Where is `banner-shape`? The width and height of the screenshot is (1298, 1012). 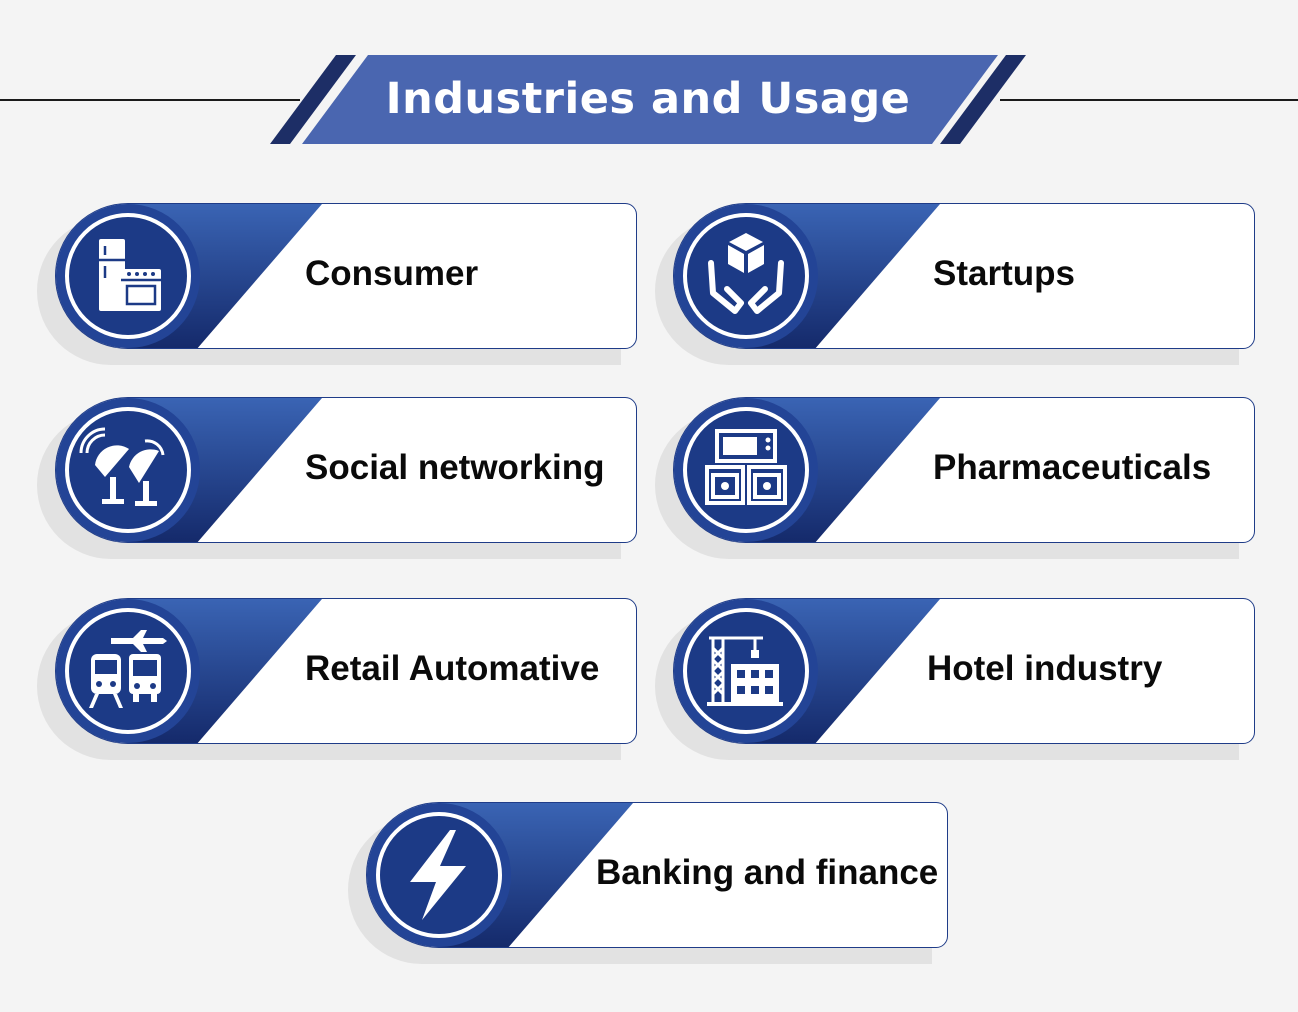 banner-shape is located at coordinates (648, 99).